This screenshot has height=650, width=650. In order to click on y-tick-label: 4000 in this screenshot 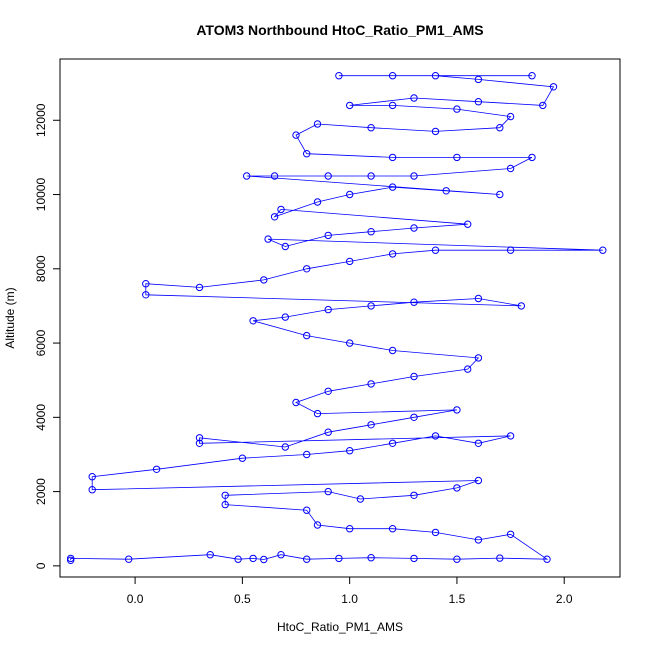, I will do `click(41, 417)`.